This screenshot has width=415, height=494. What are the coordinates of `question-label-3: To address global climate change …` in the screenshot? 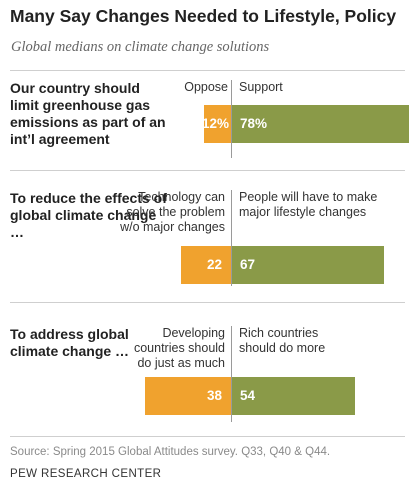 It's located at (70, 342).